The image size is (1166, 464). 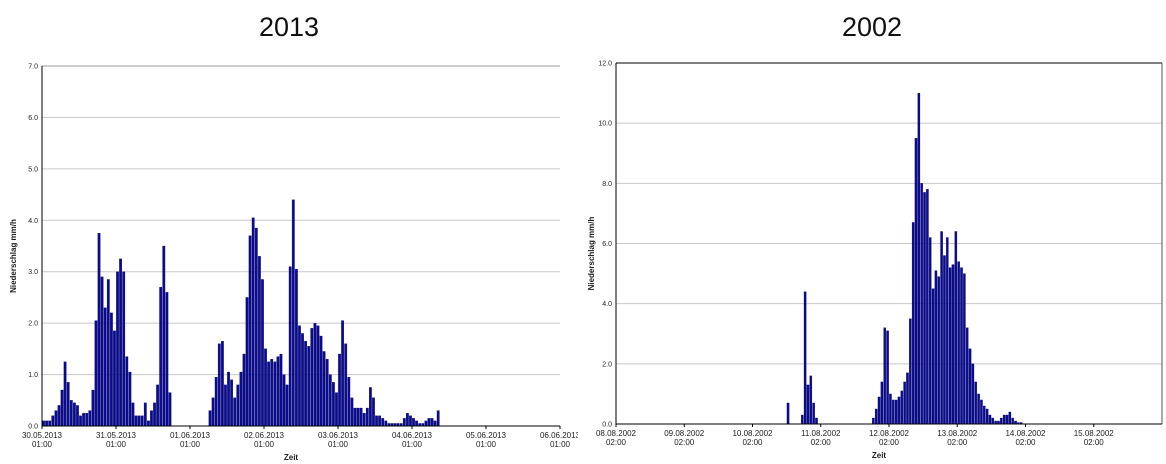 I want to click on chart-title: 2002, so click(x=872, y=27).